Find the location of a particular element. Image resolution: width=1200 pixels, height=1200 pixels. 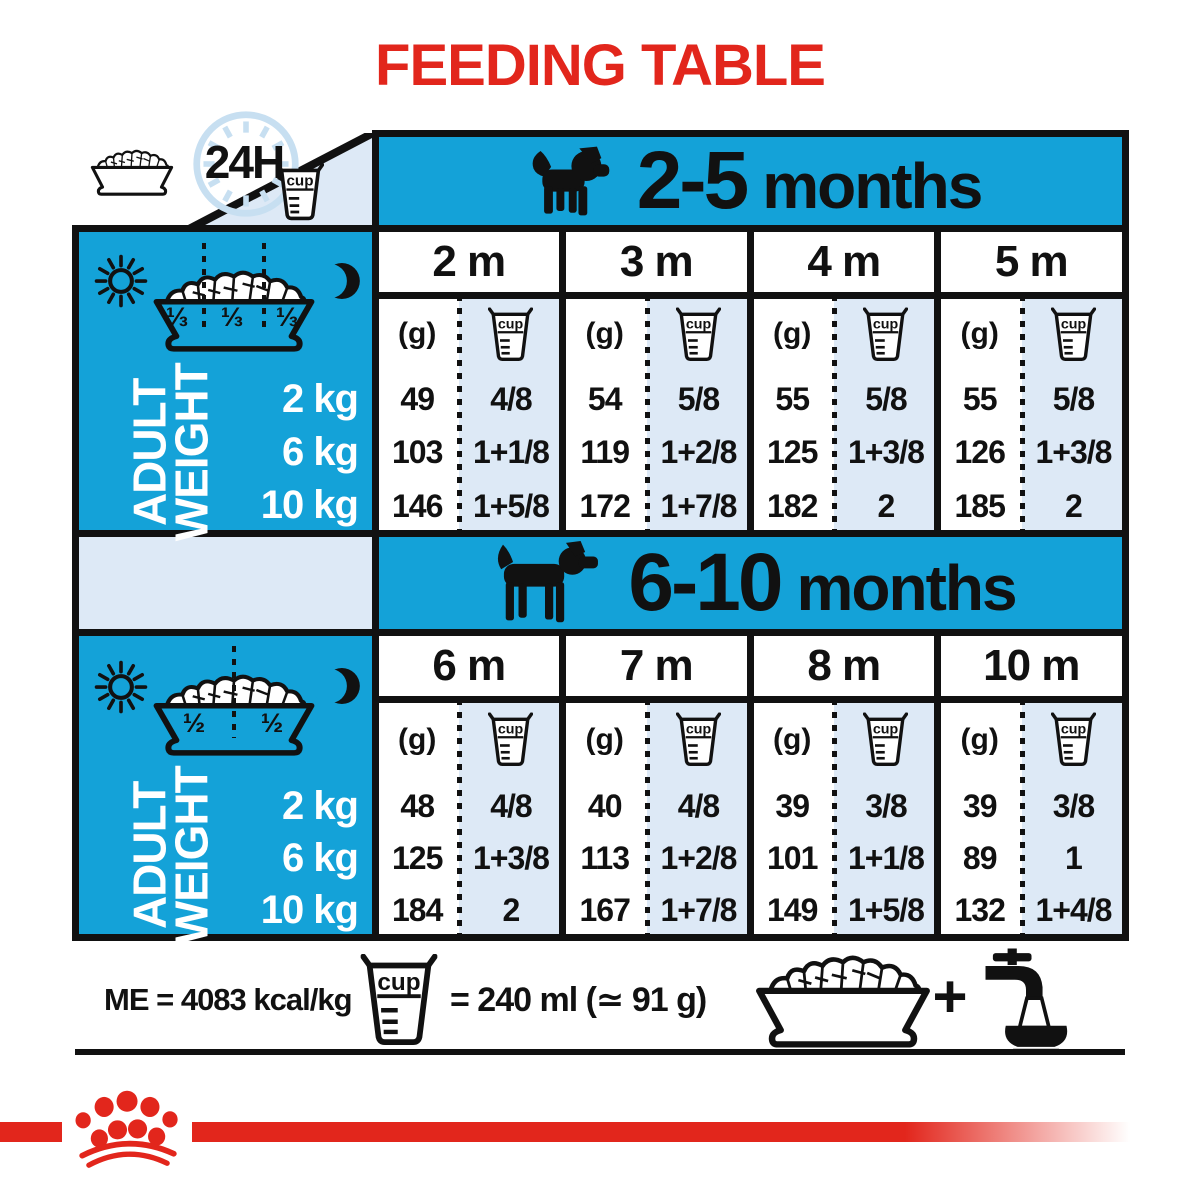

grams-value: 89 is located at coordinates (980, 857).